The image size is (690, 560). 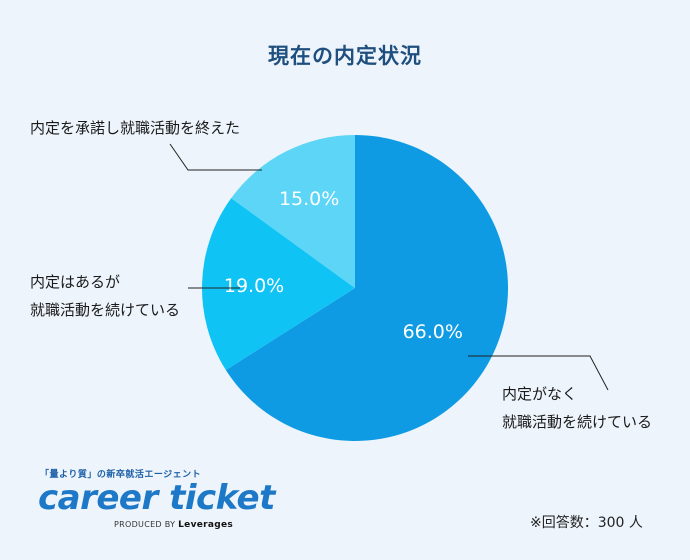 I want to click on respondent-note: ※回答数：300 人, so click(x=586, y=523).